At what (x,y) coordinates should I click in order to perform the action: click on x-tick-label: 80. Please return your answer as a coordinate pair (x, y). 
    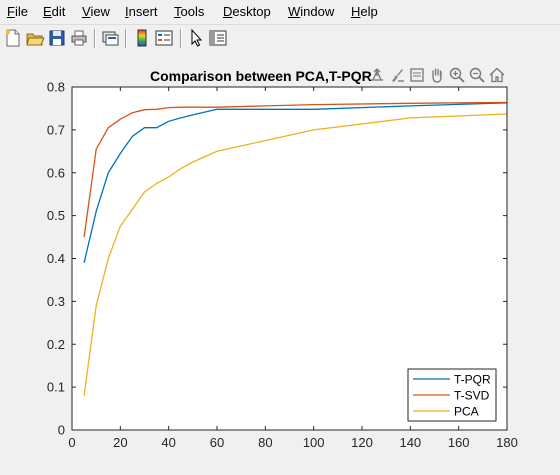
    Looking at the image, I should click on (265, 442).